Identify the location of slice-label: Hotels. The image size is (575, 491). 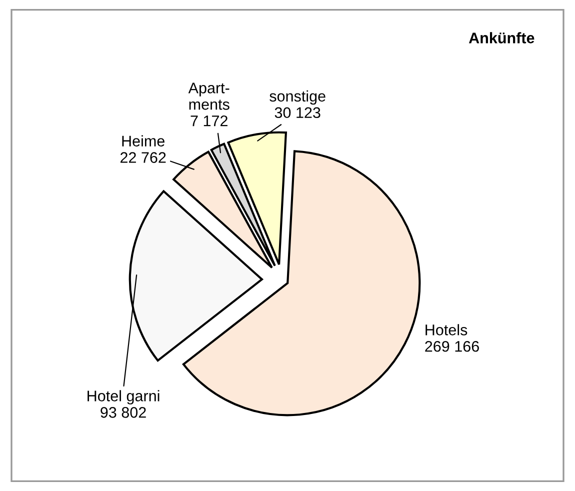
(447, 330).